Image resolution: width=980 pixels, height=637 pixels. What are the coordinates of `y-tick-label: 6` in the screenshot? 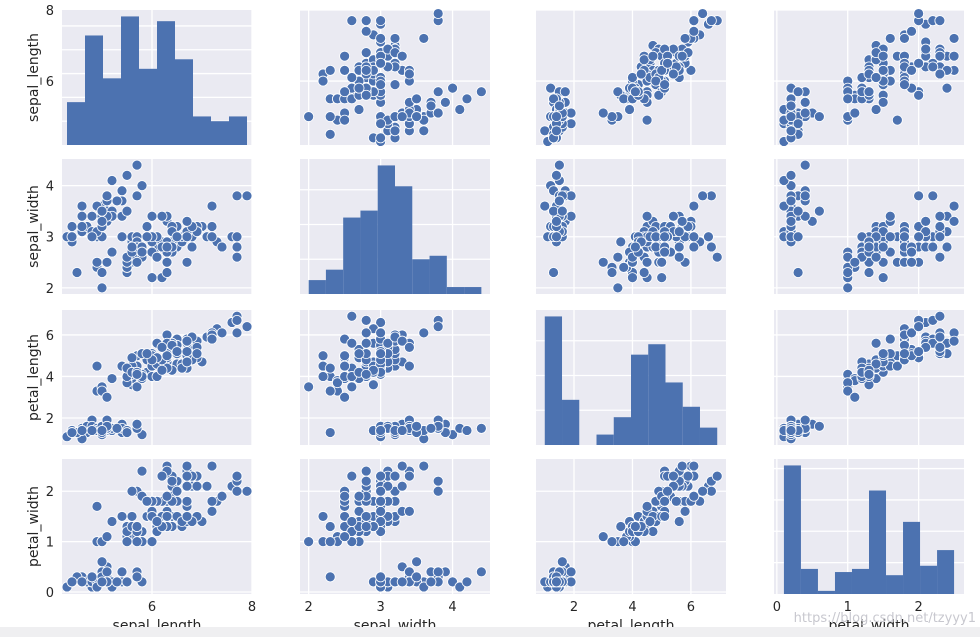 It's located at (50, 336).